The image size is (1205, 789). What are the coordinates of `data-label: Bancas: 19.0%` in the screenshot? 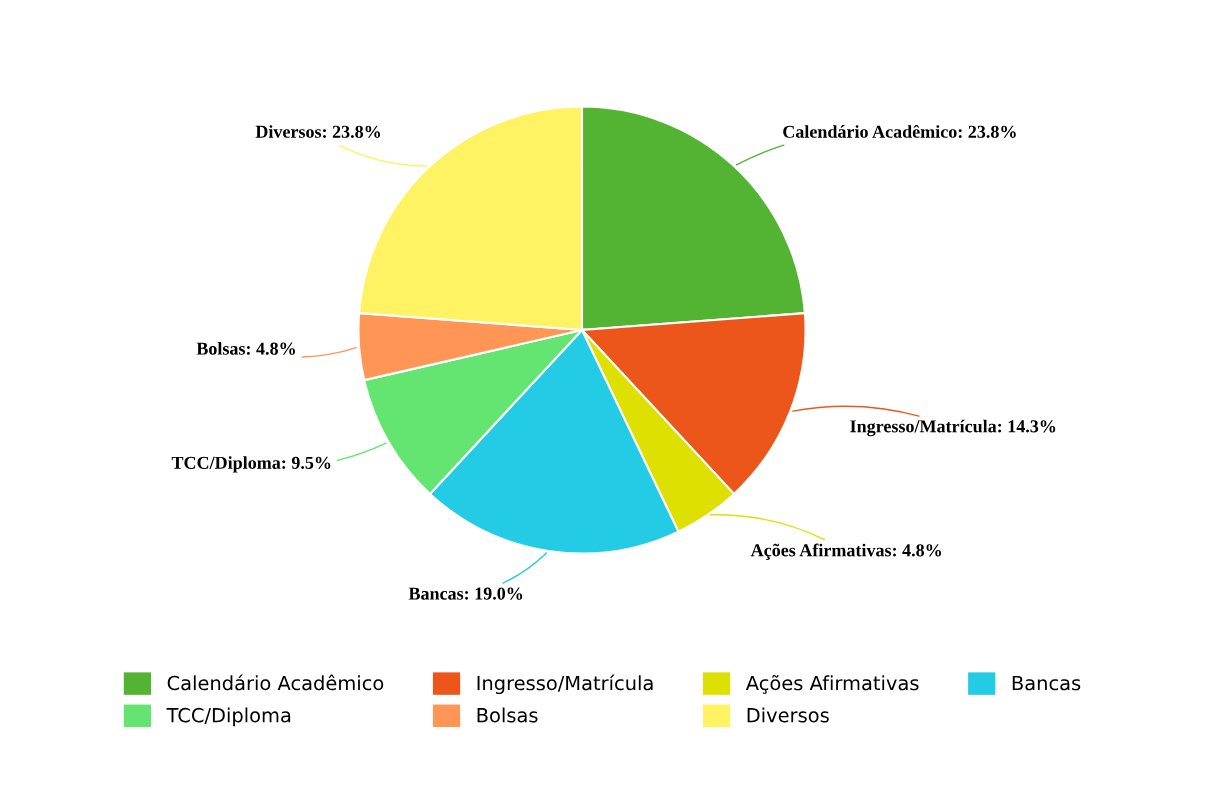 It's located at (465, 593).